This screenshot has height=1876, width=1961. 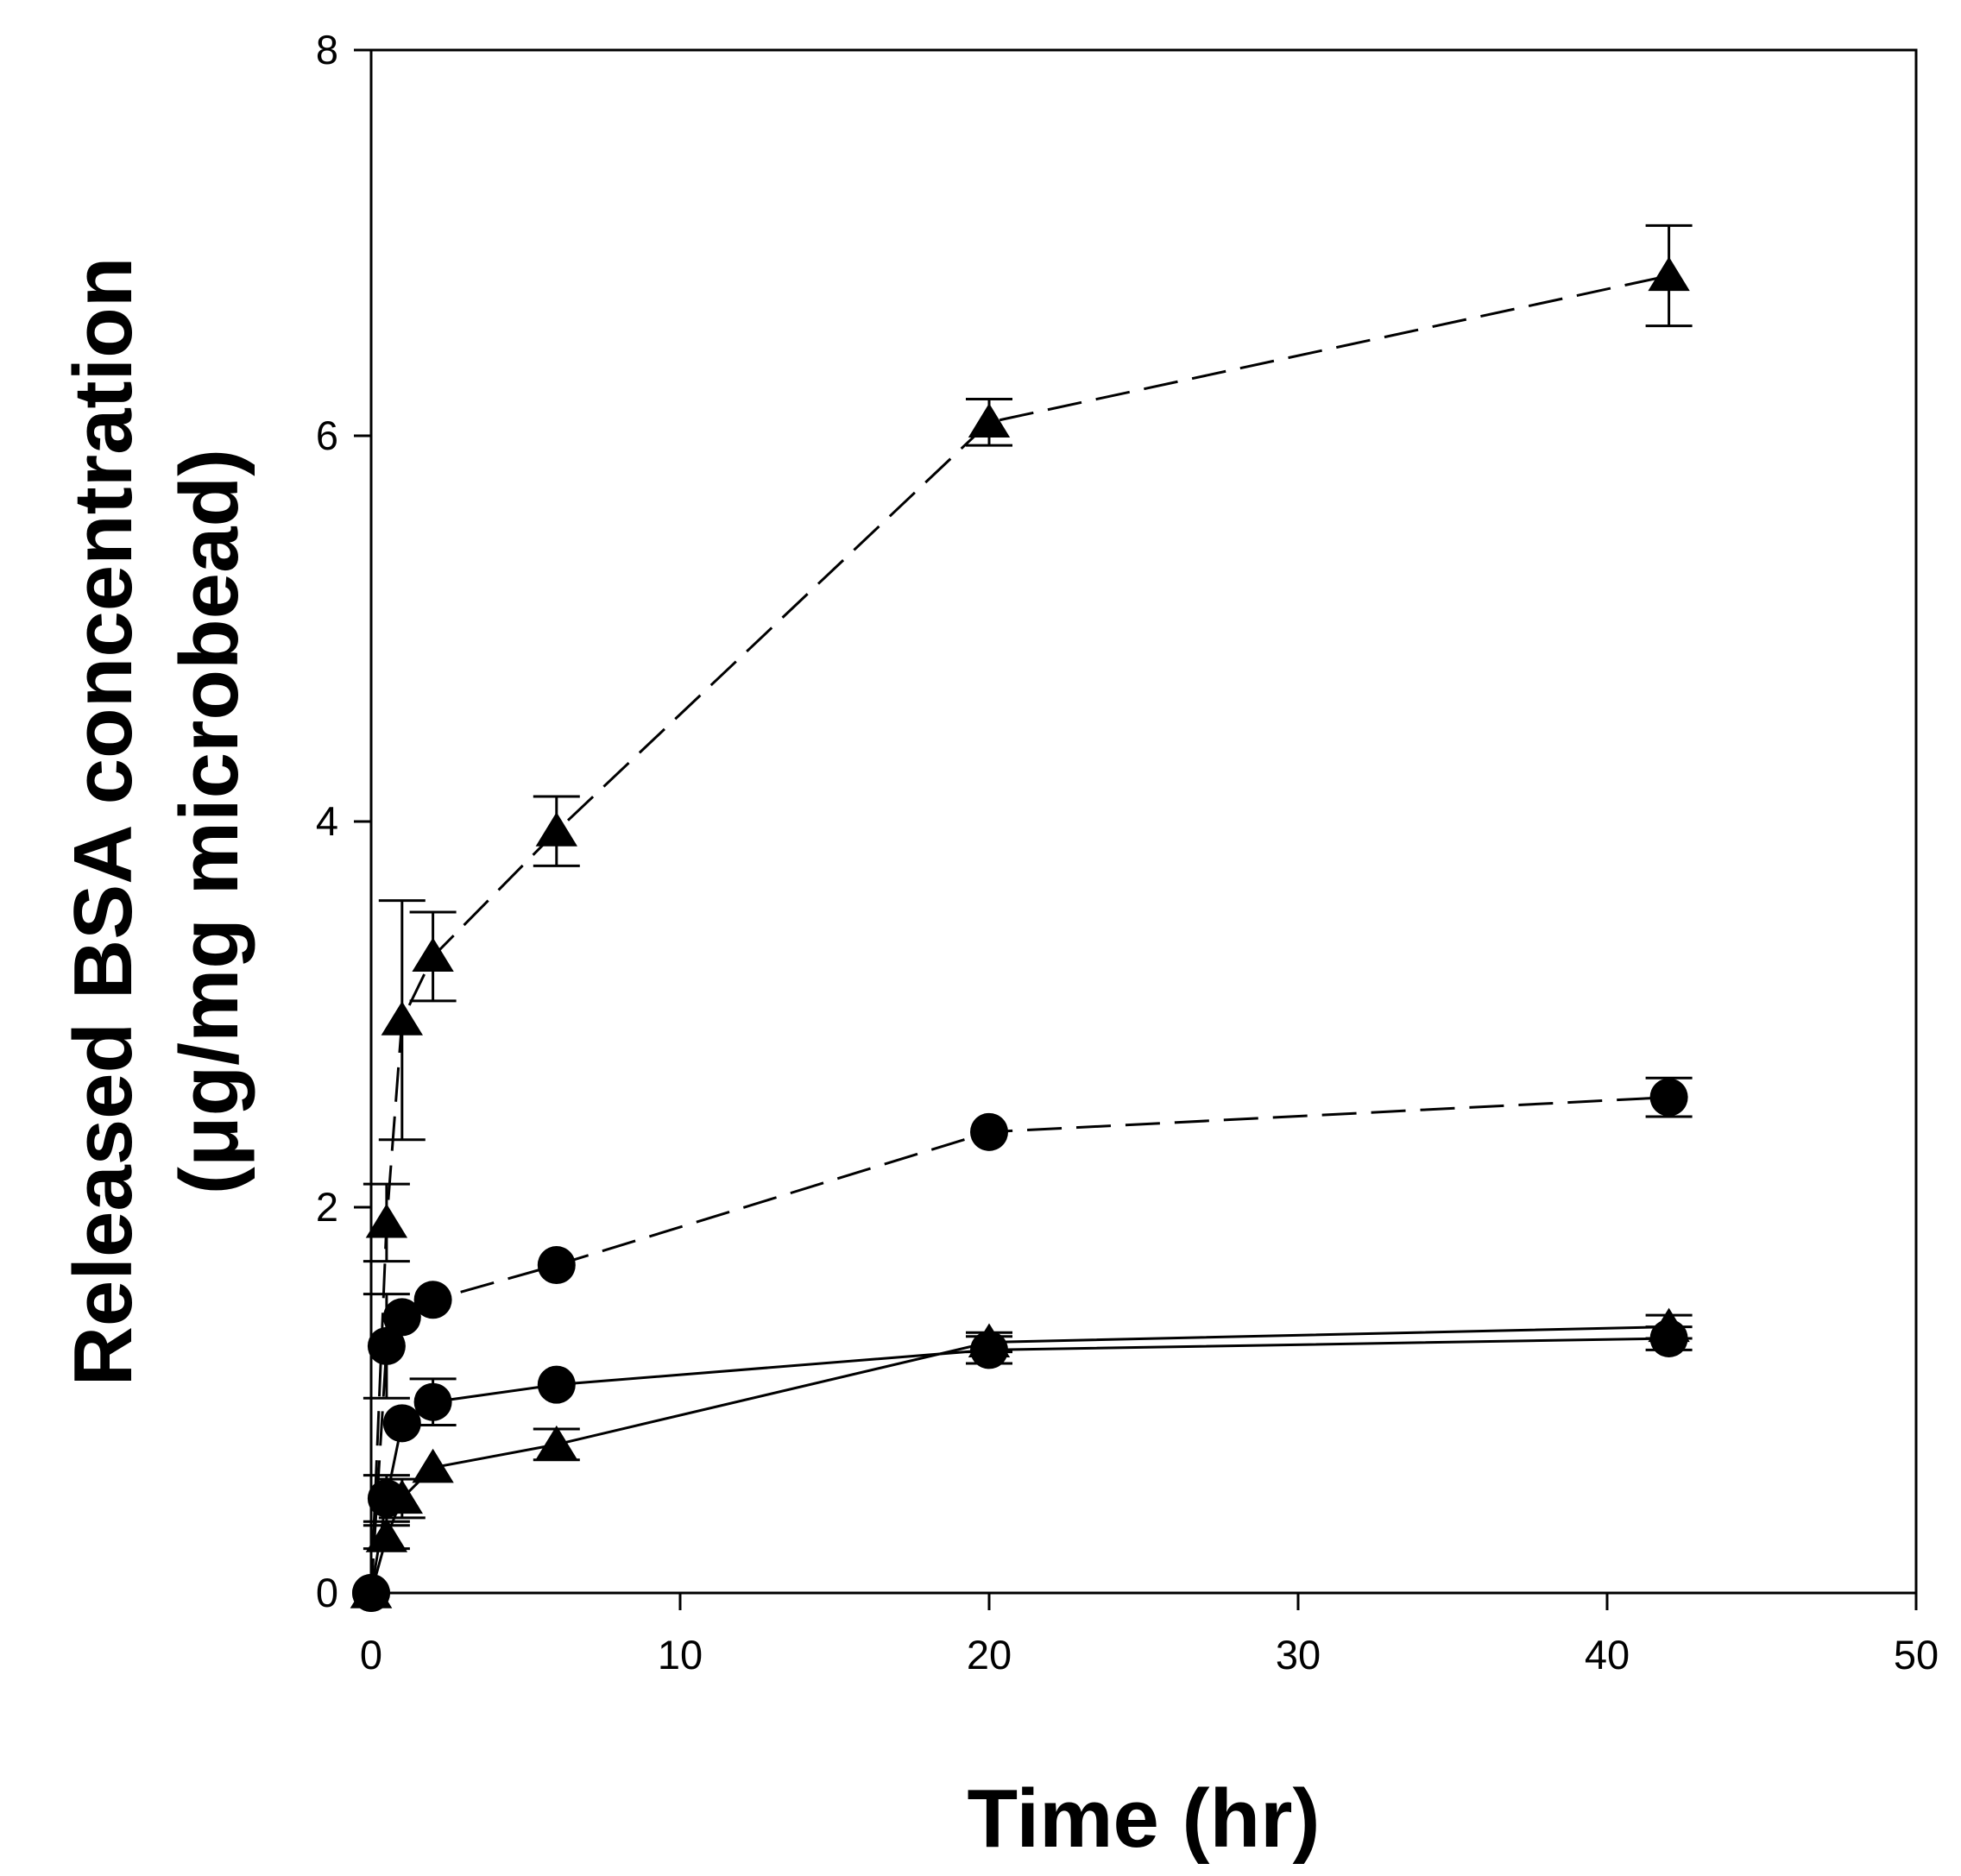 What do you see at coordinates (990, 1655) in the screenshot?
I see `x-tick-label: 20` at bounding box center [990, 1655].